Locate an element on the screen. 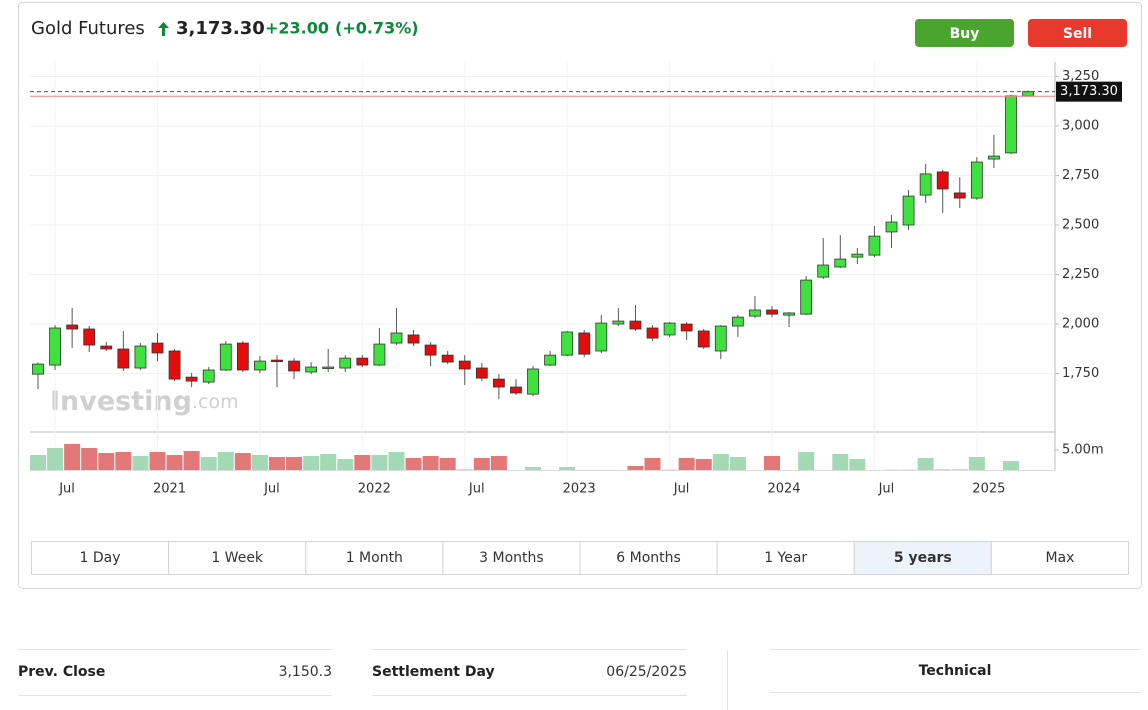 The image size is (1148, 710). info-value: 3,150.3 is located at coordinates (305, 672).